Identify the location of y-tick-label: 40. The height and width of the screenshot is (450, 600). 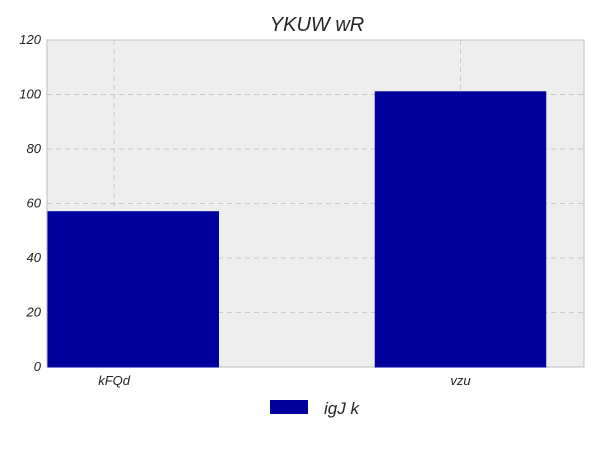
(34, 257).